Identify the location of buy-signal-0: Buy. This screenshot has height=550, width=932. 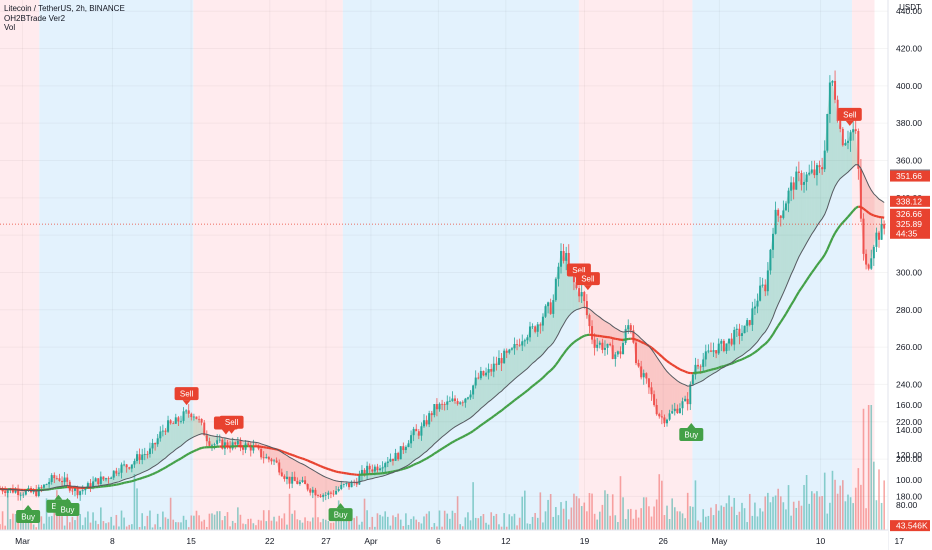
(28, 513).